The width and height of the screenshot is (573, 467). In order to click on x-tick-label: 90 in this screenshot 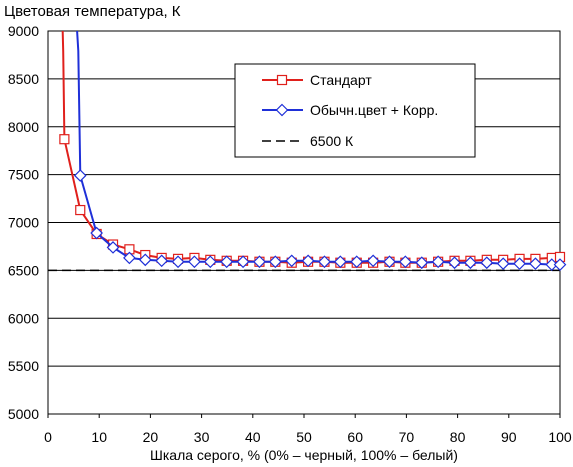, I will do `click(509, 437)`.